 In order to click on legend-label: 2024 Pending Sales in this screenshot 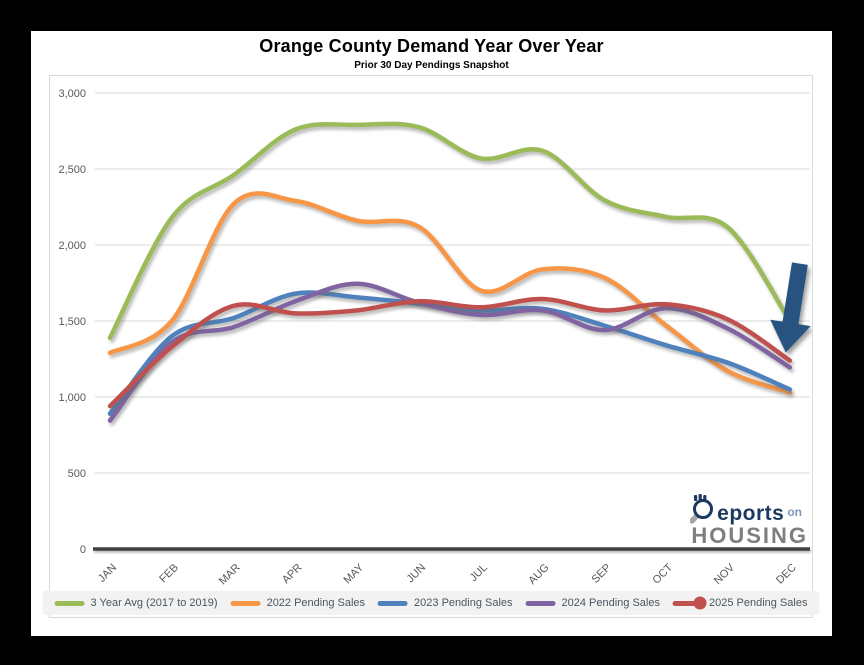, I will do `click(610, 603)`.